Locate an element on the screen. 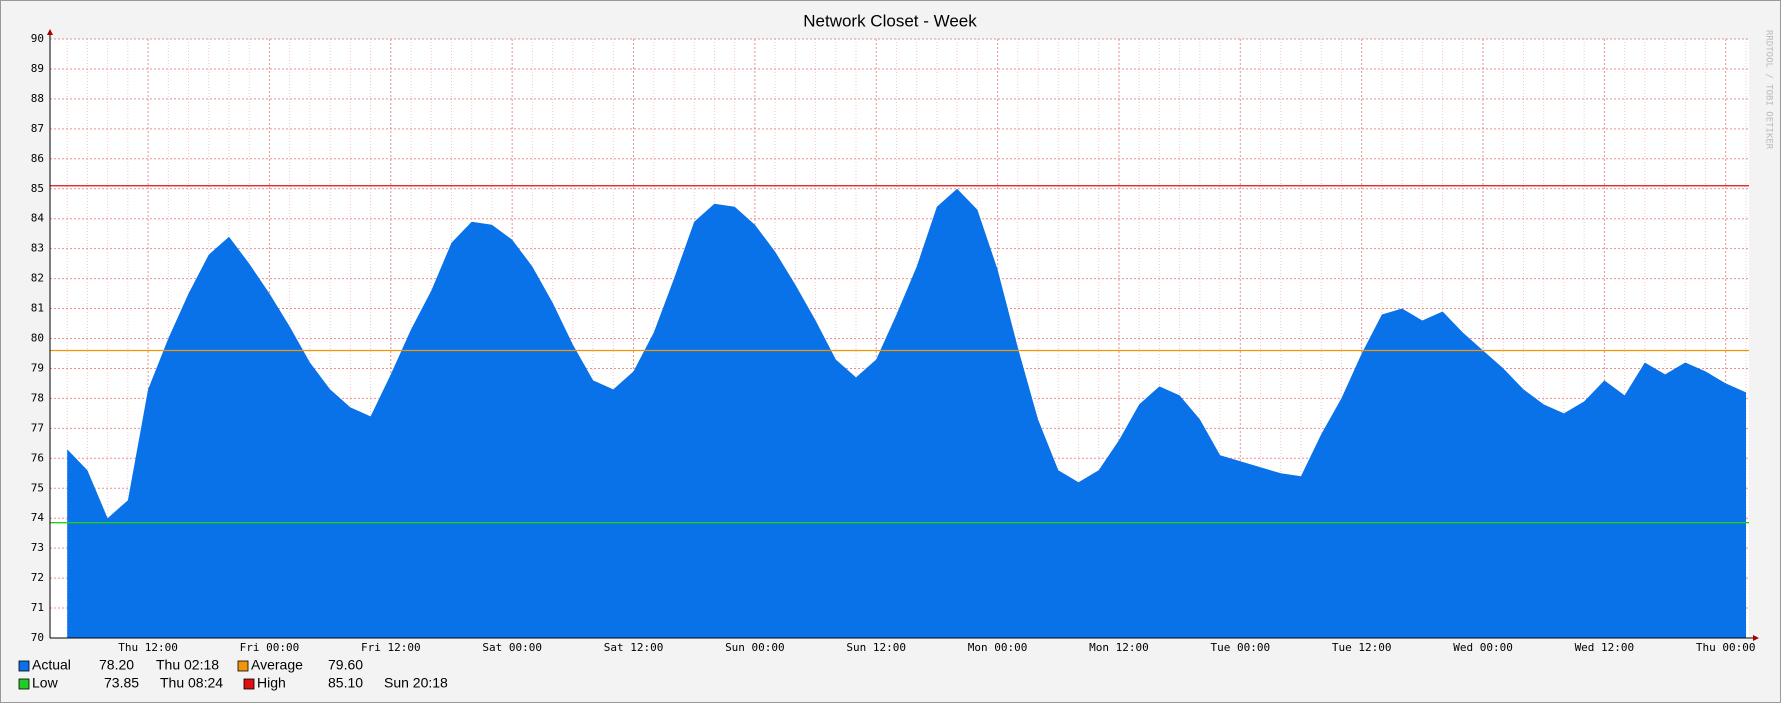 This screenshot has width=1781, height=703. watermark: RRDTOOL / TOBI OETIKER is located at coordinates (1769, 90).